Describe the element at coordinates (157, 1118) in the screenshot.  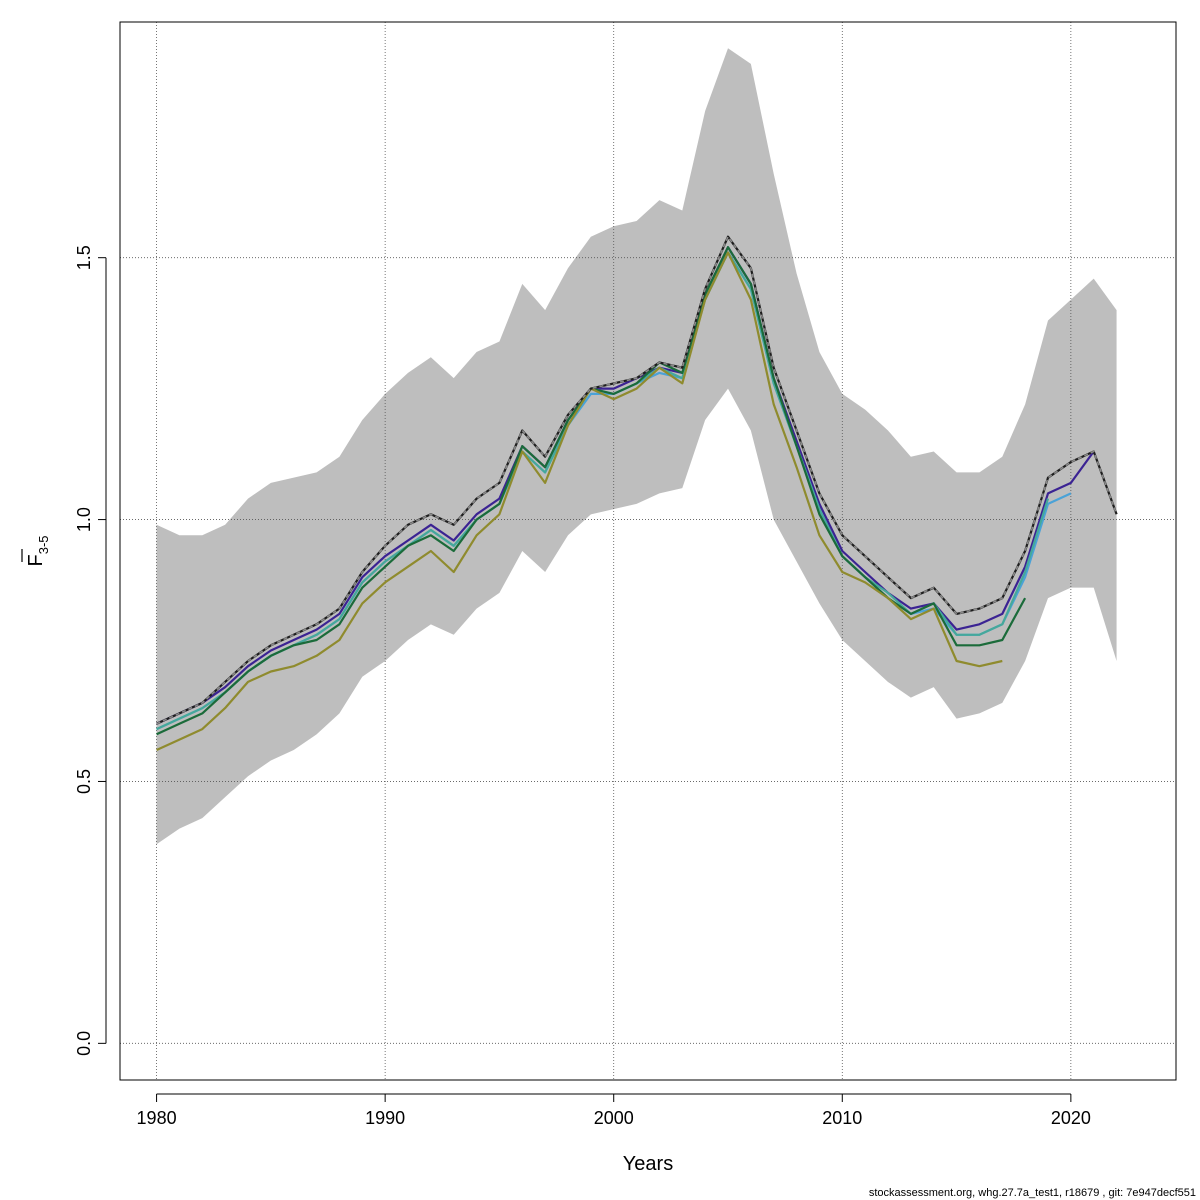
I see `x-tick-label: 1980` at that location.